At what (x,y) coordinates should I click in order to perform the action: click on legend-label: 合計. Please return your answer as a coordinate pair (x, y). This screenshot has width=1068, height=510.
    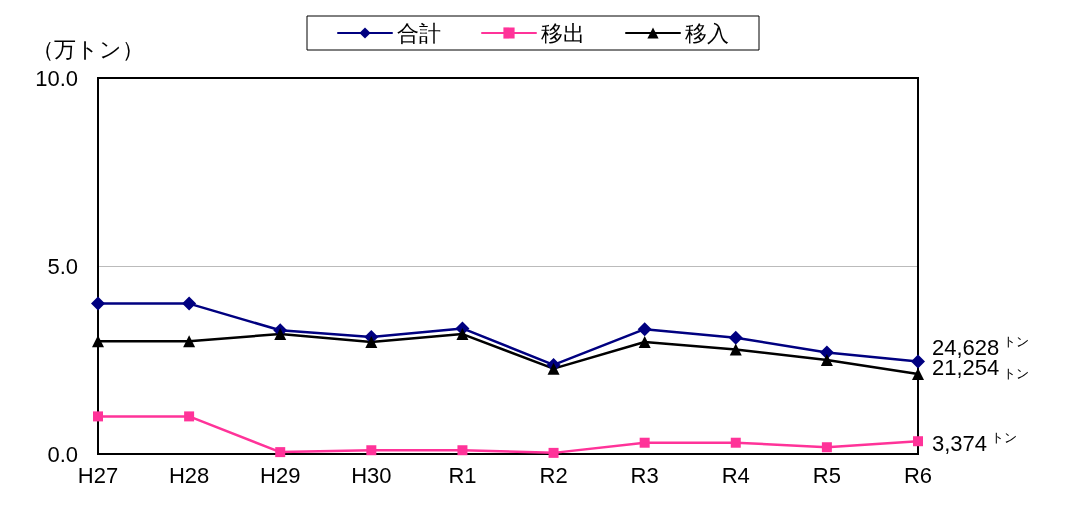
    Looking at the image, I should click on (419, 33).